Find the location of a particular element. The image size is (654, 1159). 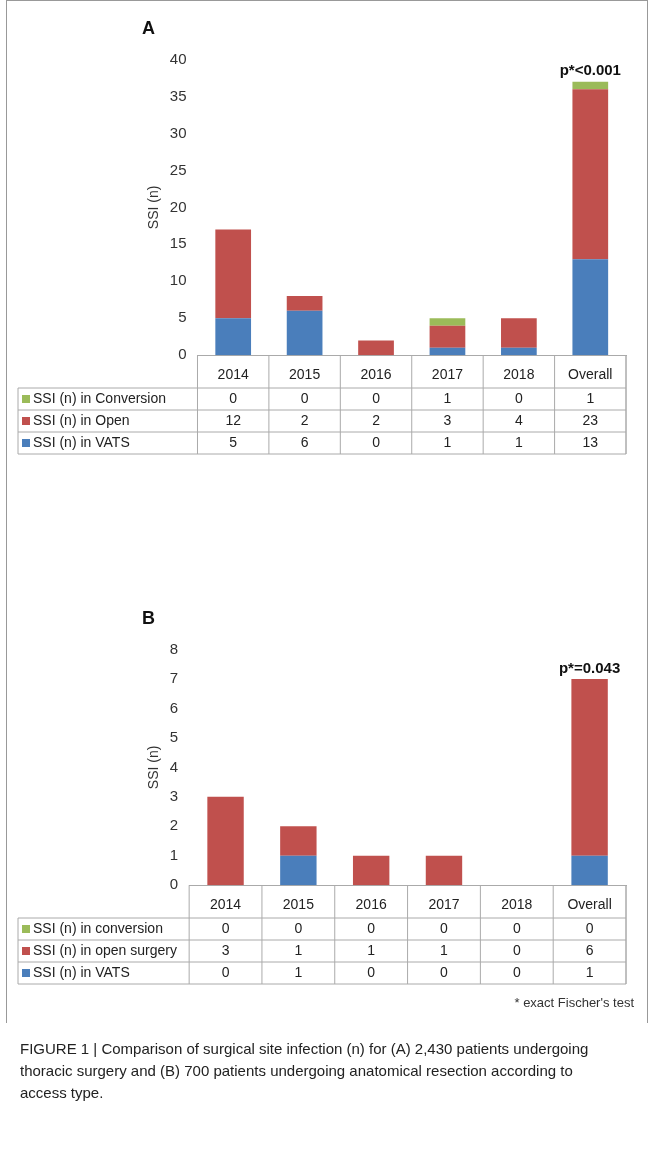

y-tick-label: 7 is located at coordinates (174, 678).